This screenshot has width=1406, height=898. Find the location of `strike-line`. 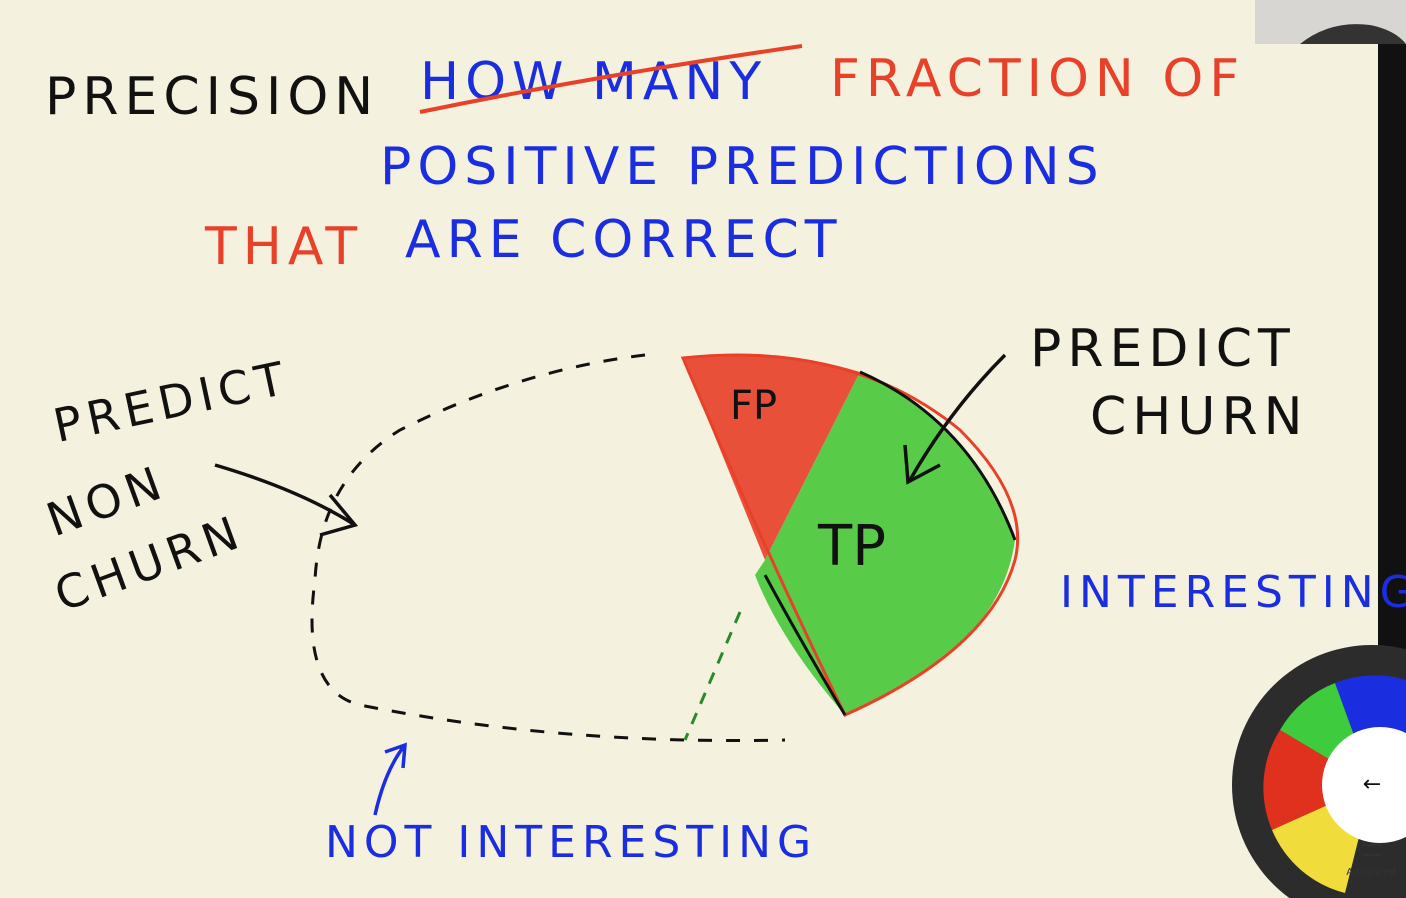

strike-line is located at coordinates (611, 79).